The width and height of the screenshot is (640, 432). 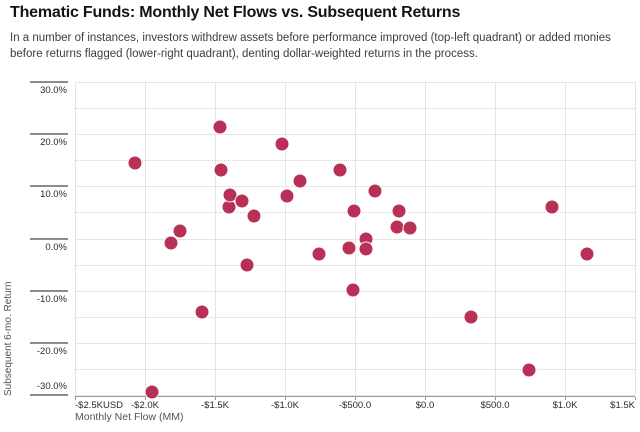 I want to click on y-axis: 30.0% 20.0% 10.0% 0.0% -10.0% -20.0% -30.0%, so click(x=37, y=238).